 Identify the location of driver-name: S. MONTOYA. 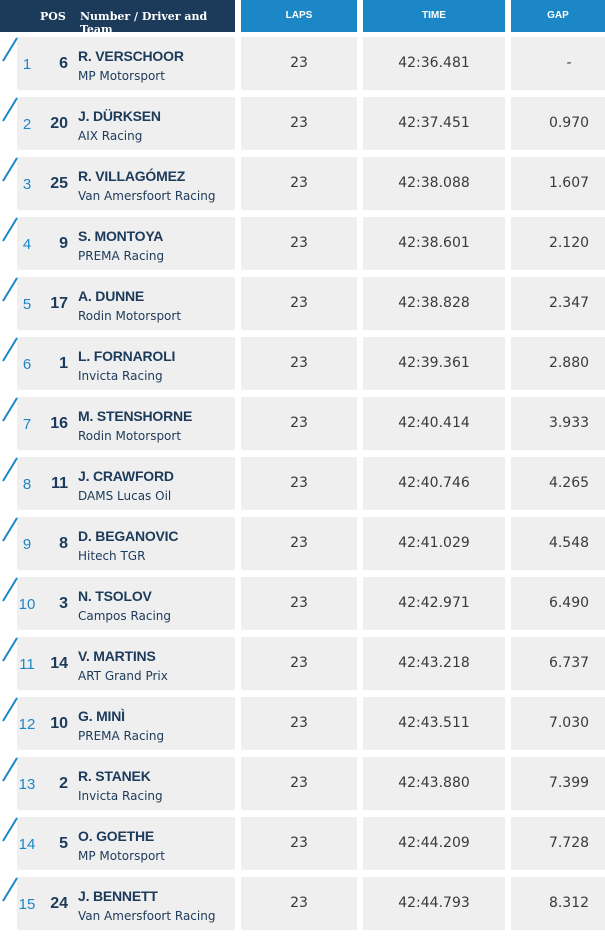
(121, 236).